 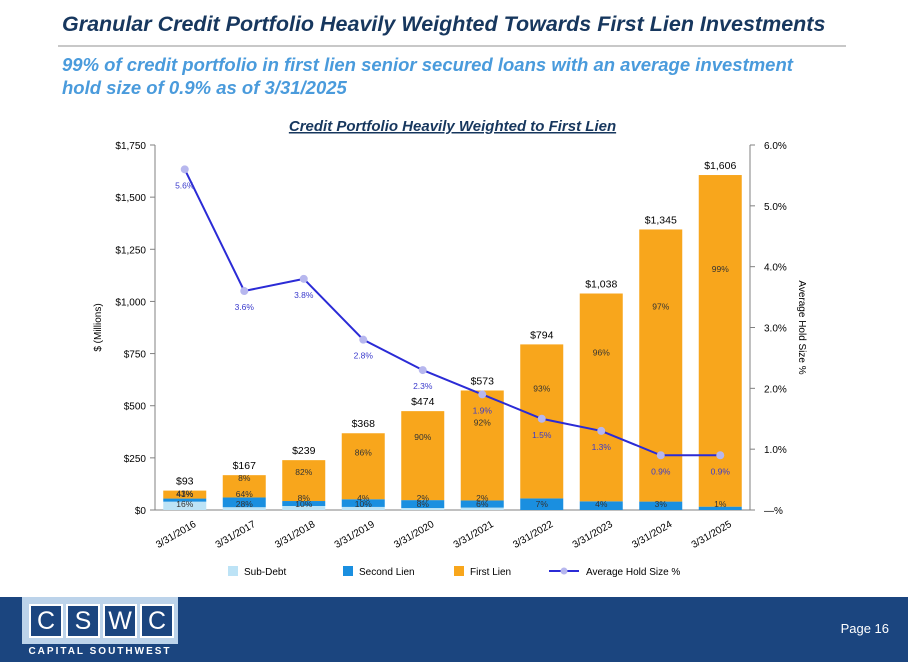 What do you see at coordinates (130, 250) in the screenshot?
I see `y-tick-label: $1,250` at bounding box center [130, 250].